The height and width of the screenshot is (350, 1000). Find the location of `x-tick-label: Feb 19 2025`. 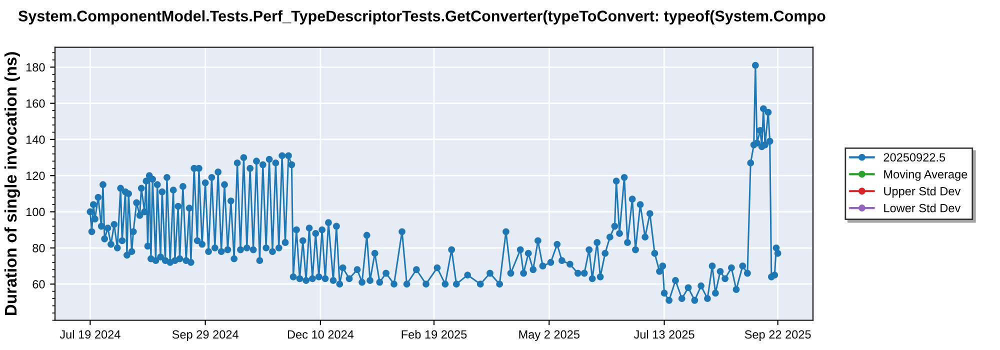

x-tick-label: Feb 19 2025 is located at coordinates (434, 334).